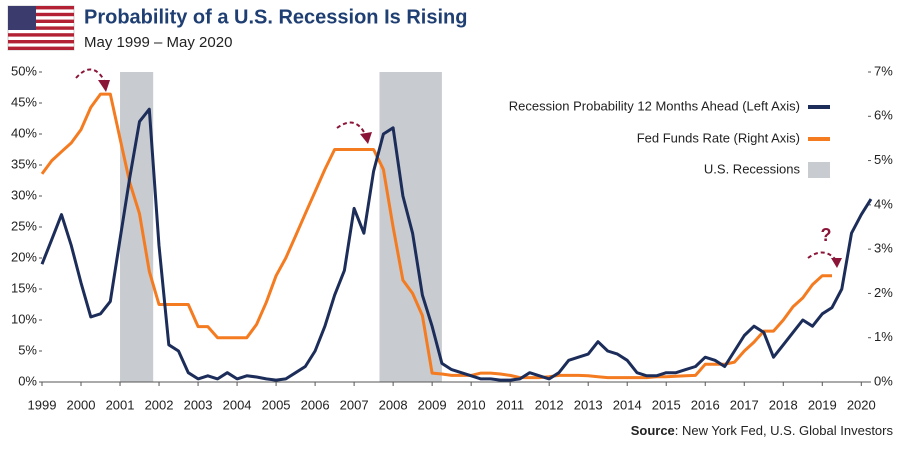 Image resolution: width=900 pixels, height=451 pixels. Describe the element at coordinates (822, 404) in the screenshot. I see `x-tick-label: 2019` at that location.